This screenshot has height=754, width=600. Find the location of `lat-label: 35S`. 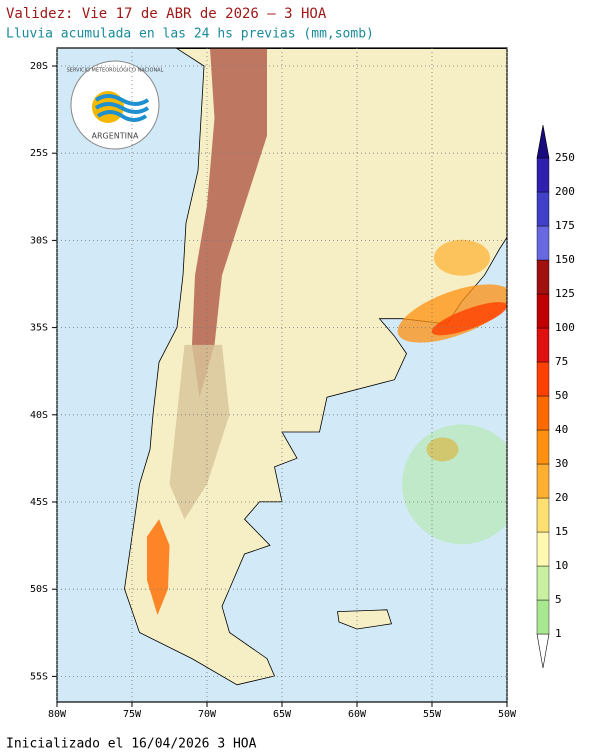

lat-label: 35S is located at coordinates (39, 328).